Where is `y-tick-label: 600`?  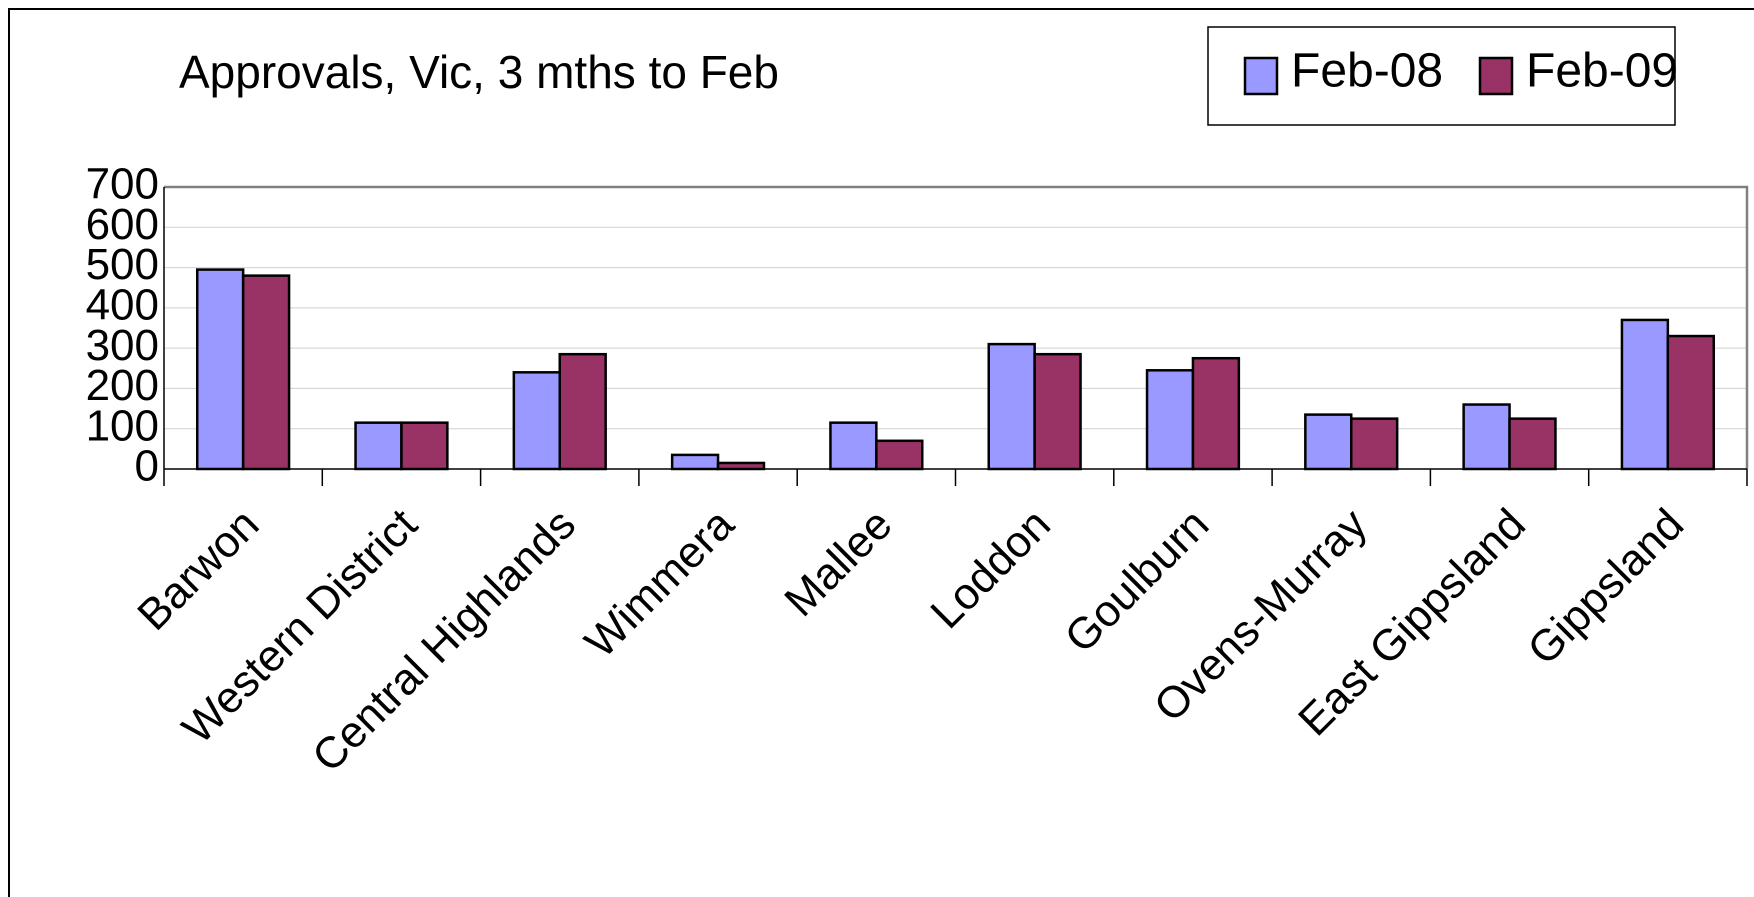 y-tick-label: 600 is located at coordinates (122, 224).